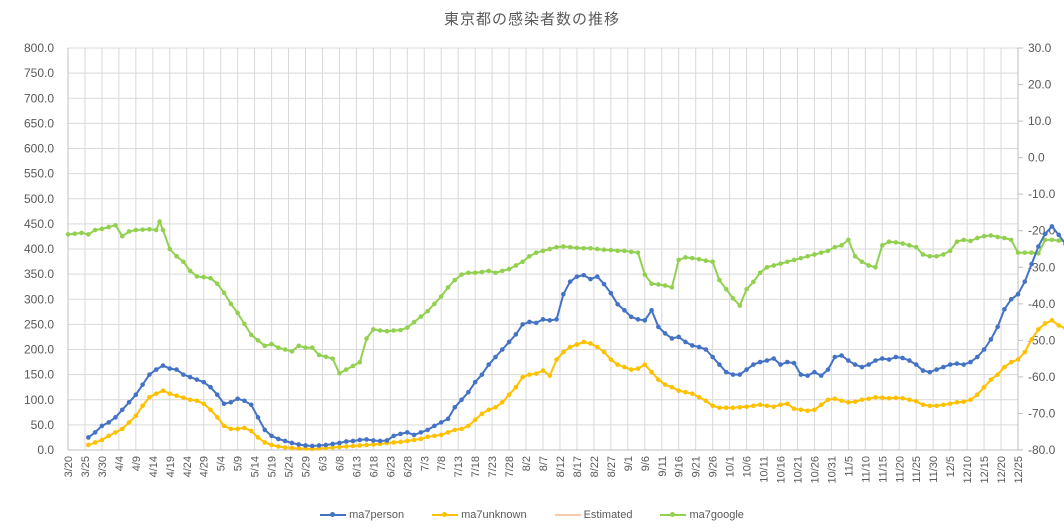  Describe the element at coordinates (1042, 450) in the screenshot. I see `y2-tick-label: -80.0` at that location.